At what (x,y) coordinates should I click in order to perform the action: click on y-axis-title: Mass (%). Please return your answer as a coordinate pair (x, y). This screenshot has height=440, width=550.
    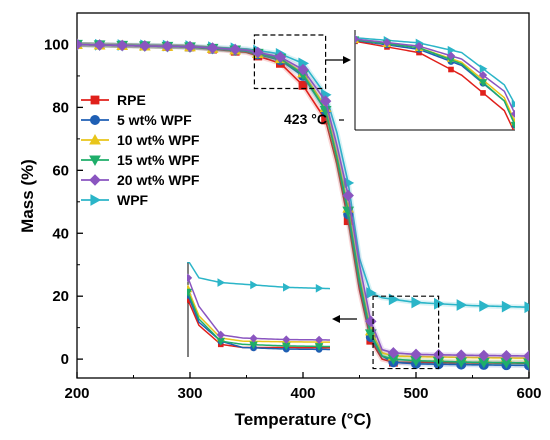
    Looking at the image, I should click on (27, 196).